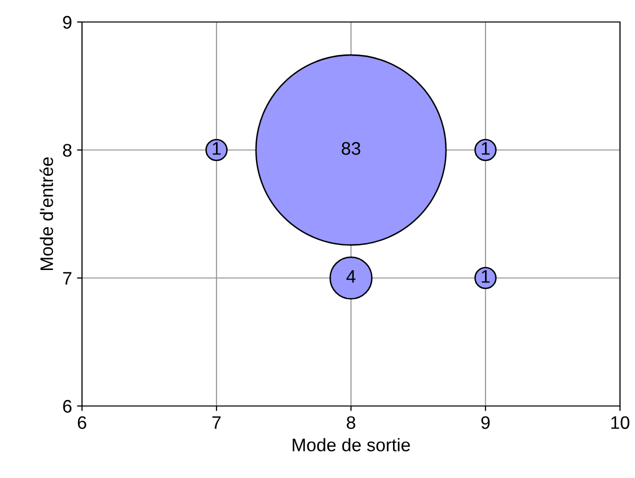 This screenshot has height=478, width=635. I want to click on data-label: 4, so click(351, 276).